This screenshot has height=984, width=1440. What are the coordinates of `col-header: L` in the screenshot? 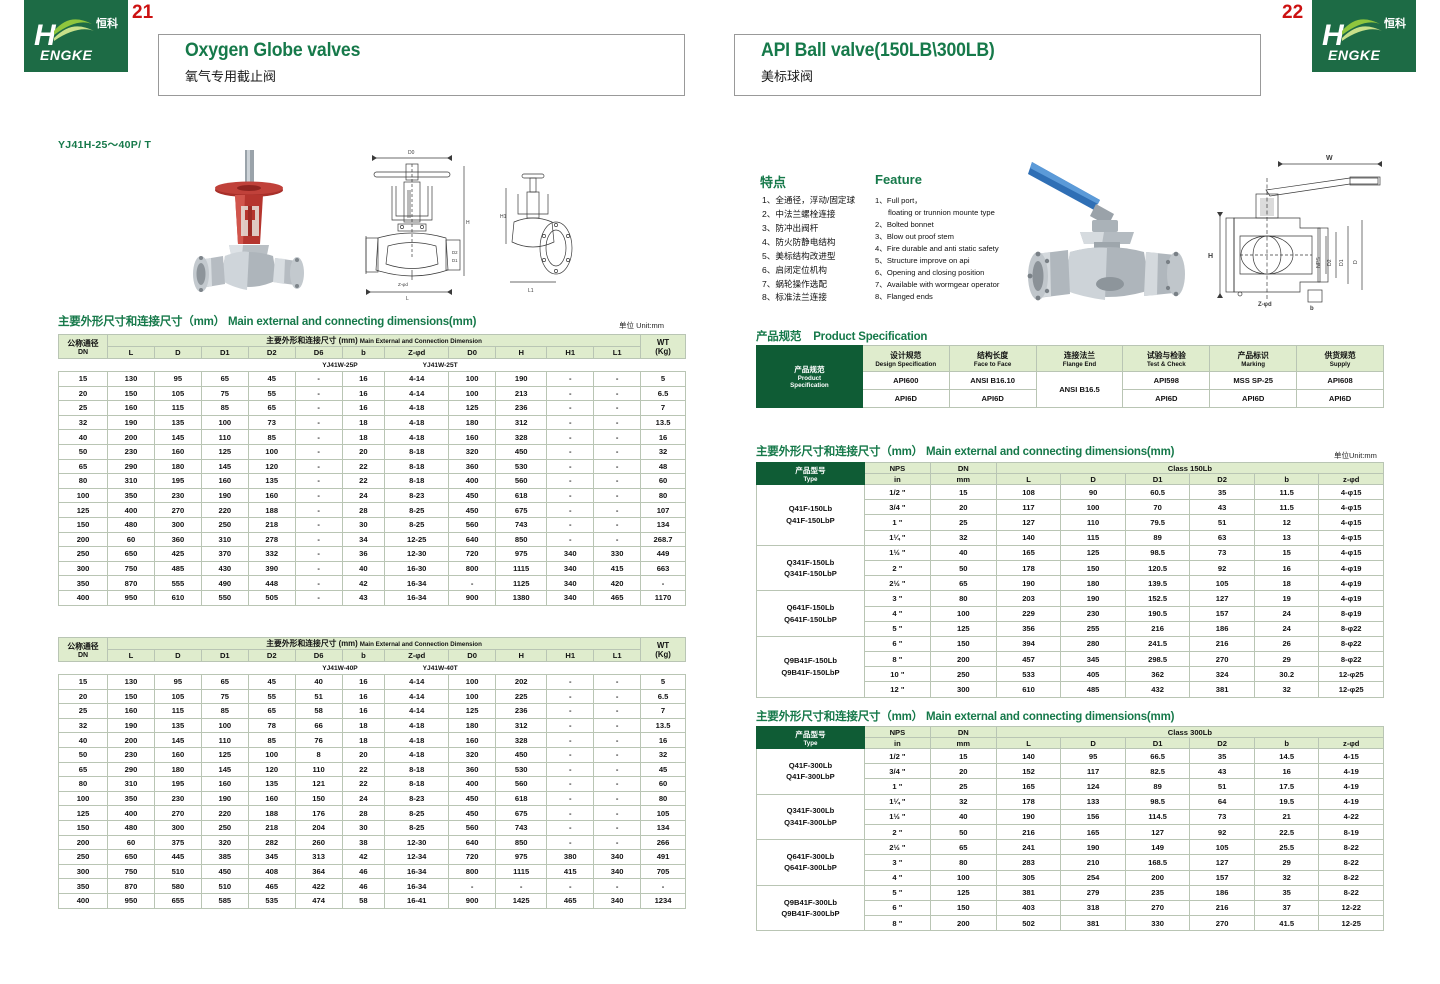 It's located at (1028, 479).